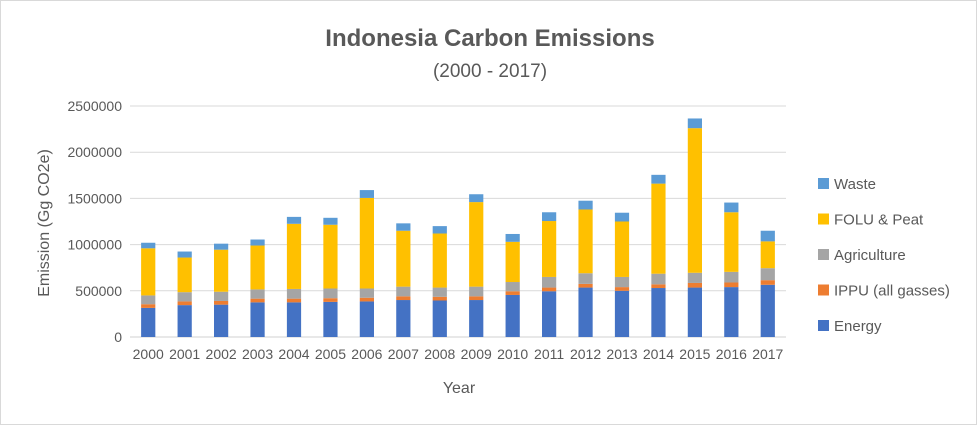 The image size is (977, 426). Describe the element at coordinates (731, 354) in the screenshot. I see `x-tick-label: 2016` at that location.